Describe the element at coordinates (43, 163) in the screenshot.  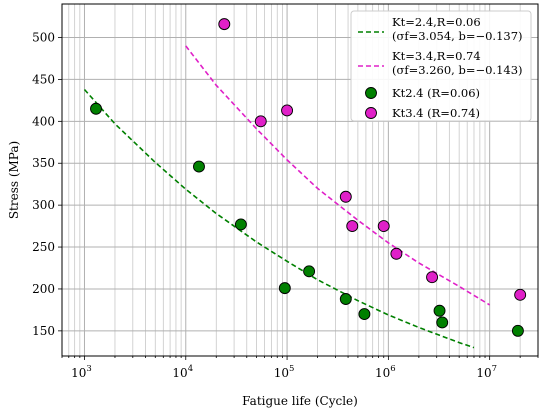
I see `y-tick-label: 350` at that location.